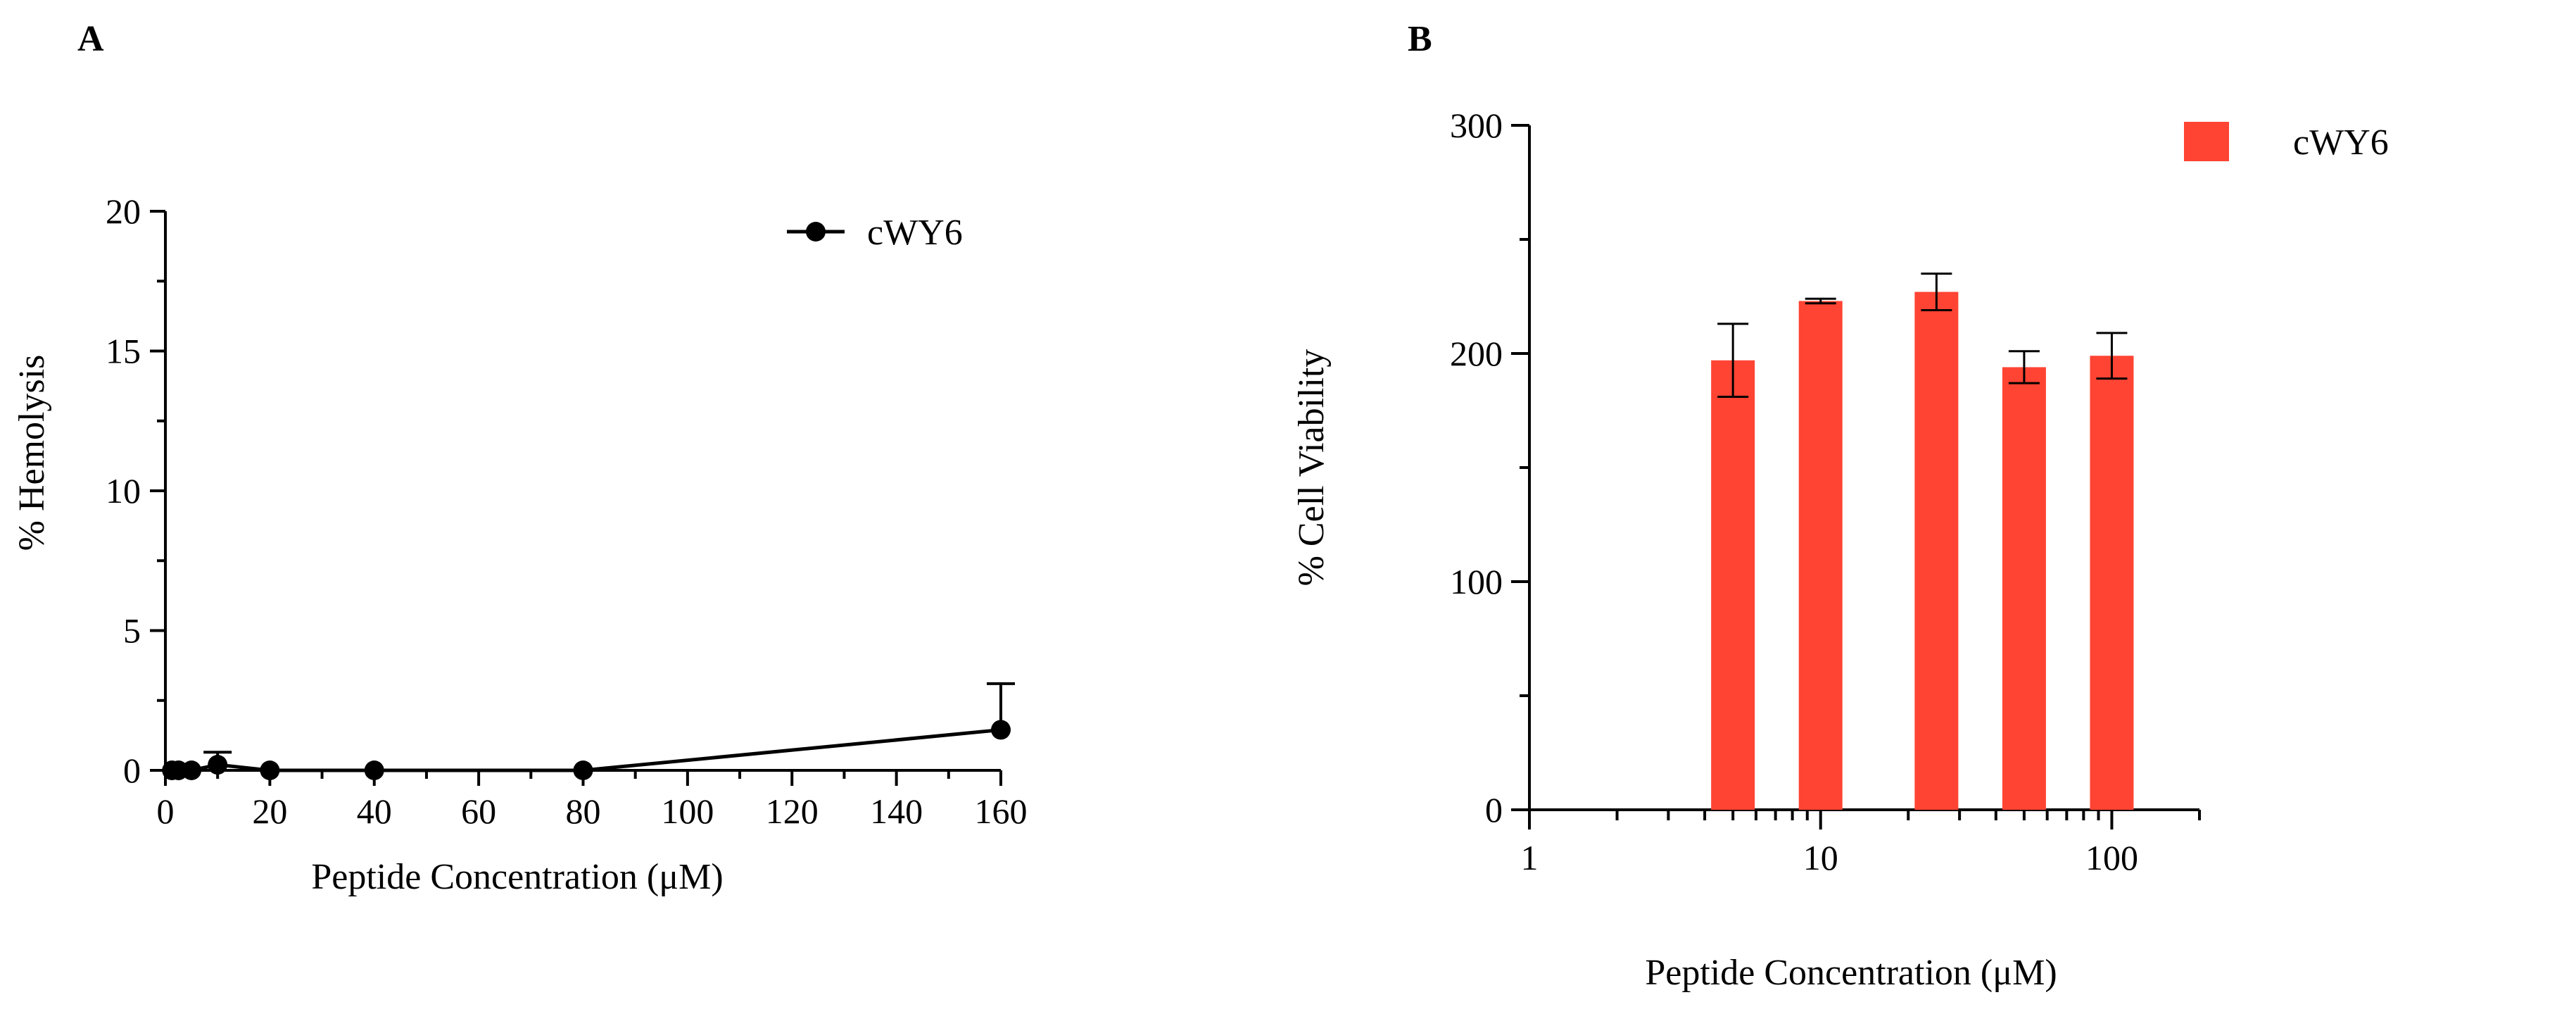  Describe the element at coordinates (687, 811) in the screenshot. I see `chart-a-x-tick-label: 100` at that location.